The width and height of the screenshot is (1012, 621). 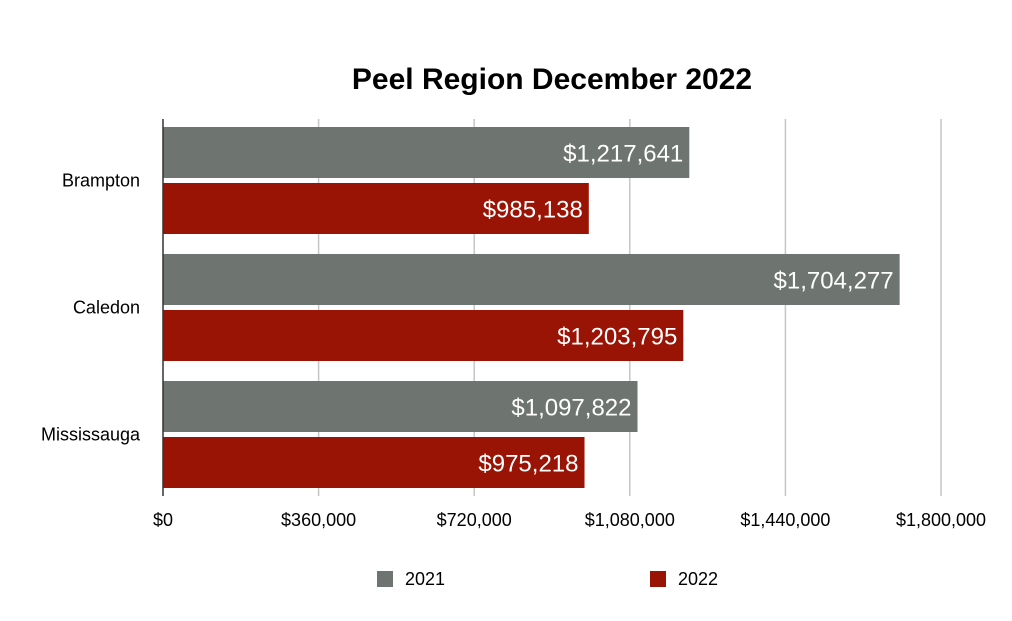 I want to click on data-label: $975,218, so click(x=528, y=464).